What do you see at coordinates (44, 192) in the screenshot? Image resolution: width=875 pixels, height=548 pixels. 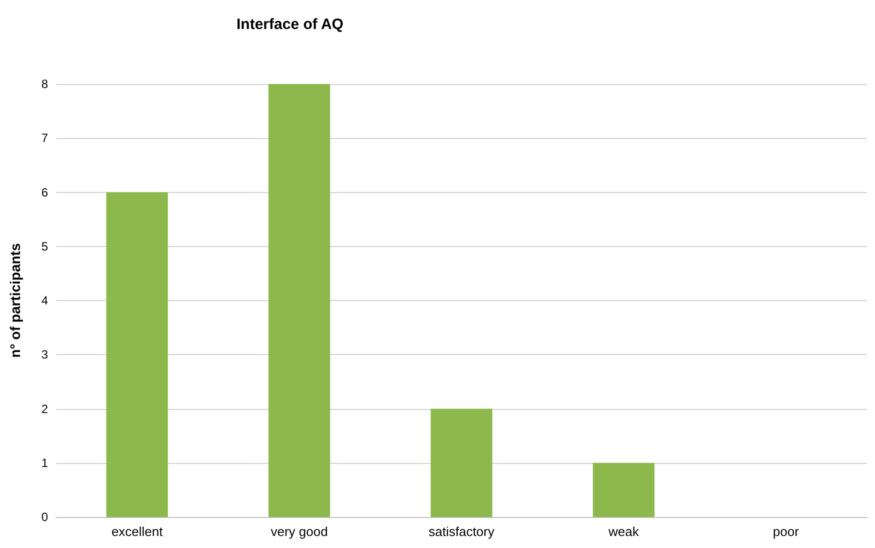 I see `y-tick-label: 6` at bounding box center [44, 192].